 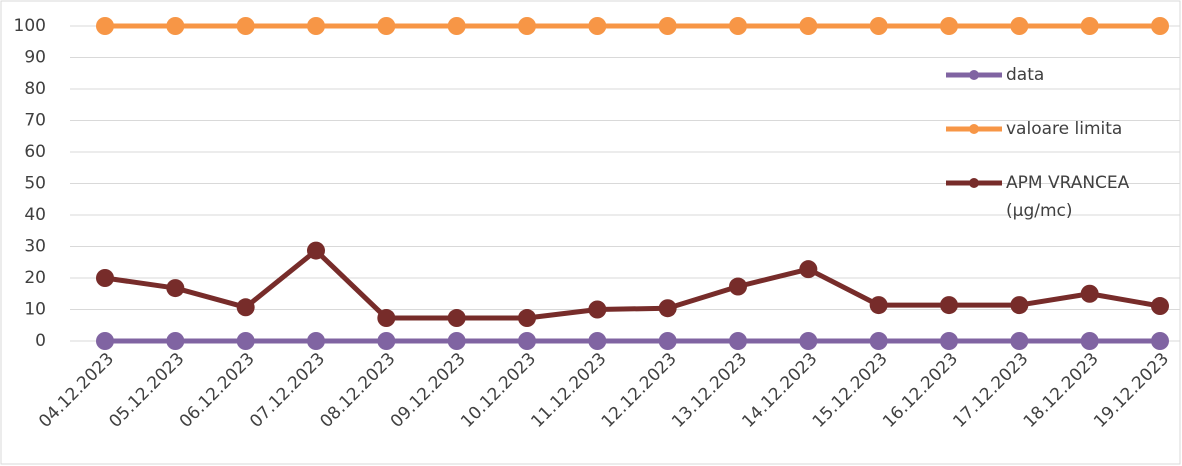 What do you see at coordinates (568, 390) in the screenshot?
I see `x-tick-label: 11.12.2023` at bounding box center [568, 390].